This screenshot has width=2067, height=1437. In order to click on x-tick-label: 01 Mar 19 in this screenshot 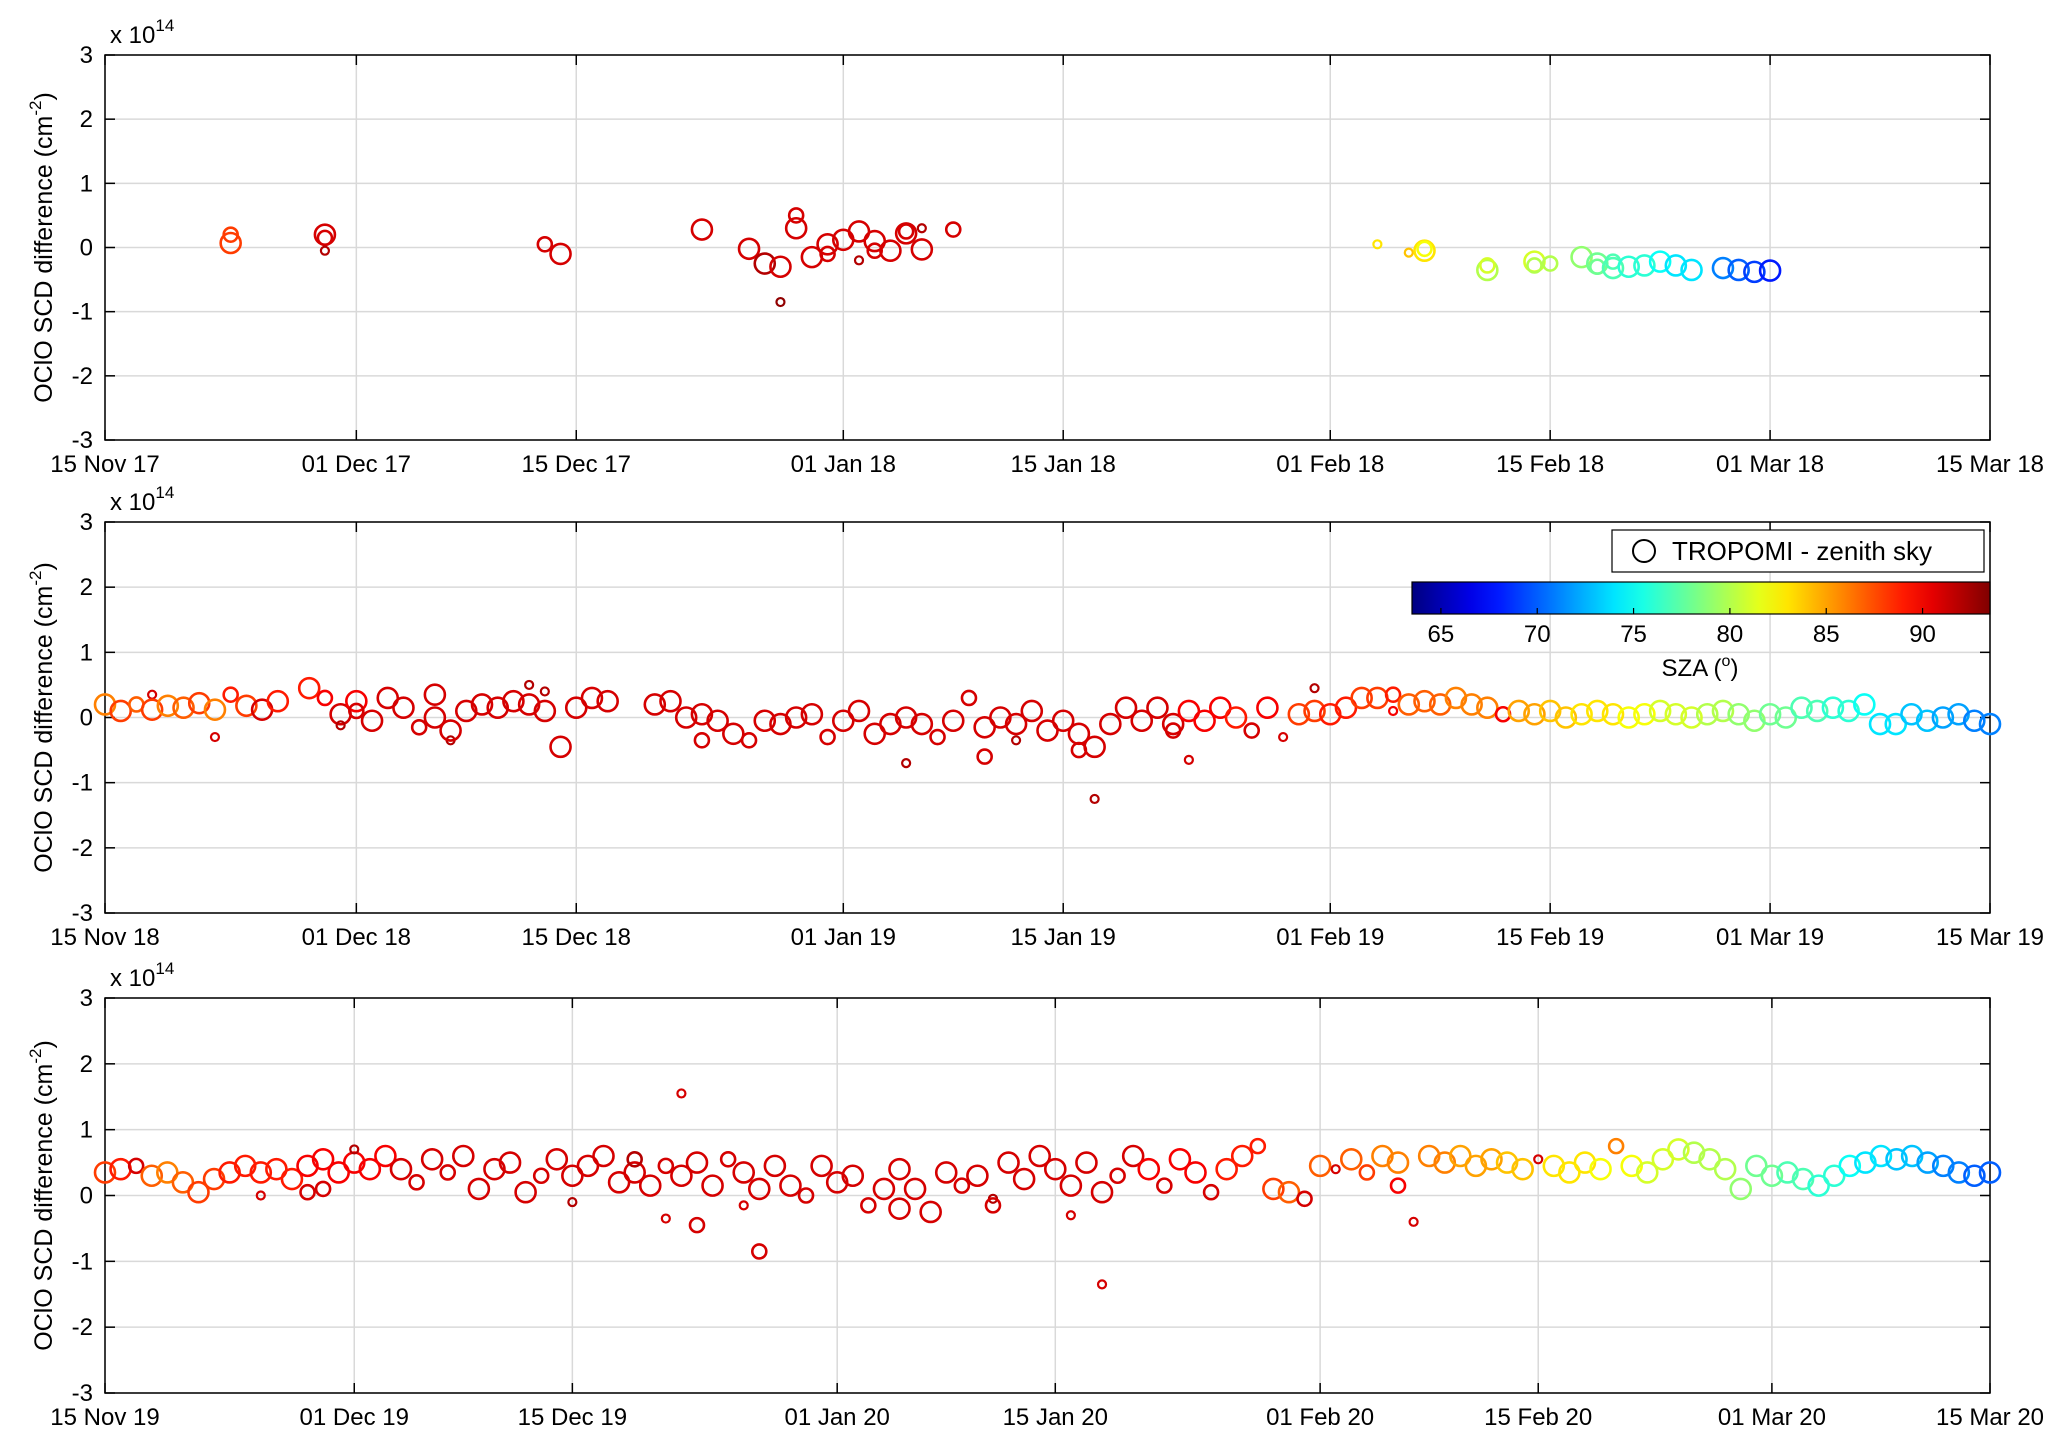, I will do `click(1770, 937)`.